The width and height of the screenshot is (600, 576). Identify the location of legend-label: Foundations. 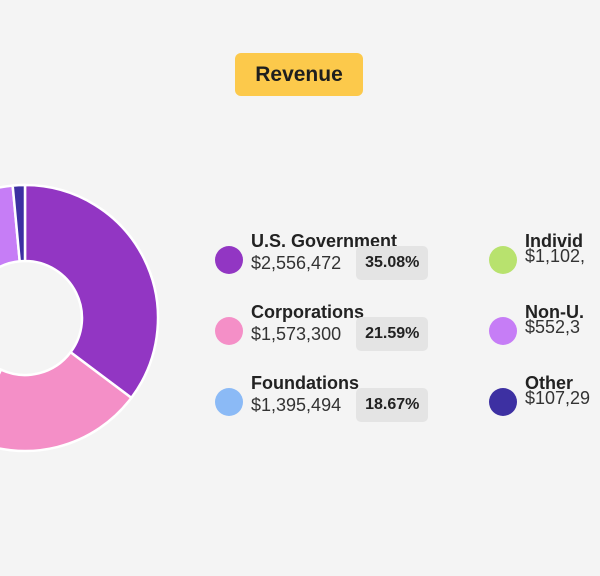
(305, 383).